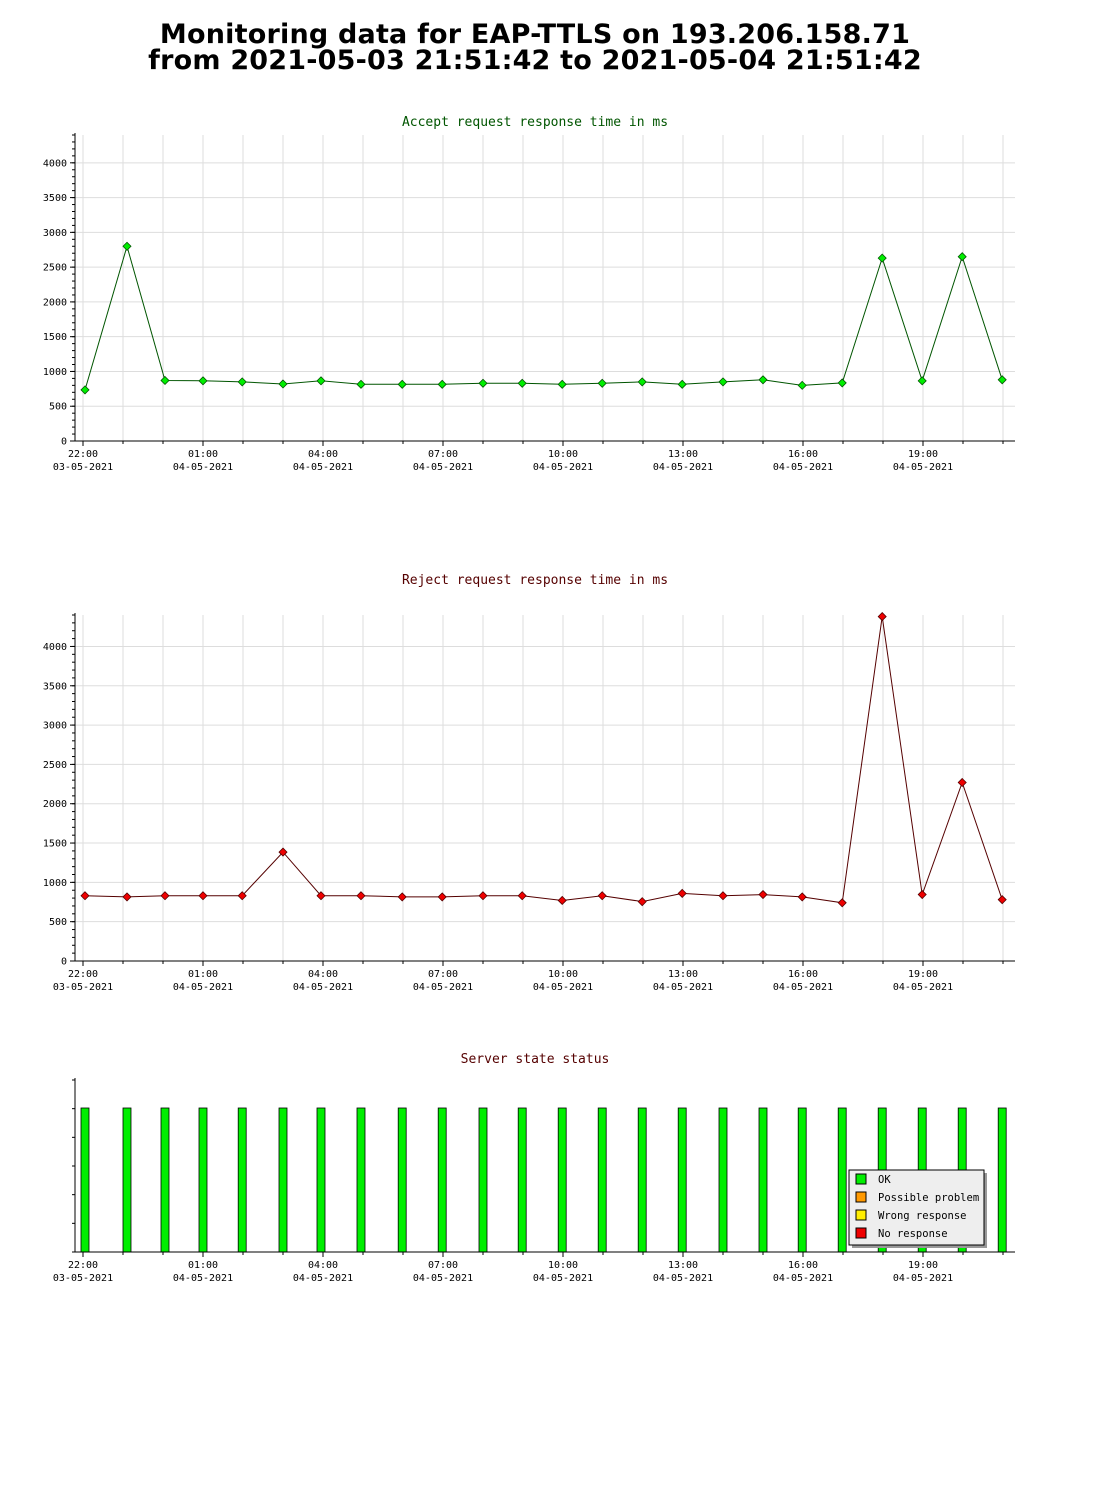  What do you see at coordinates (203, 1265) in the screenshot?
I see `status-x-tick-time: 01:00` at bounding box center [203, 1265].